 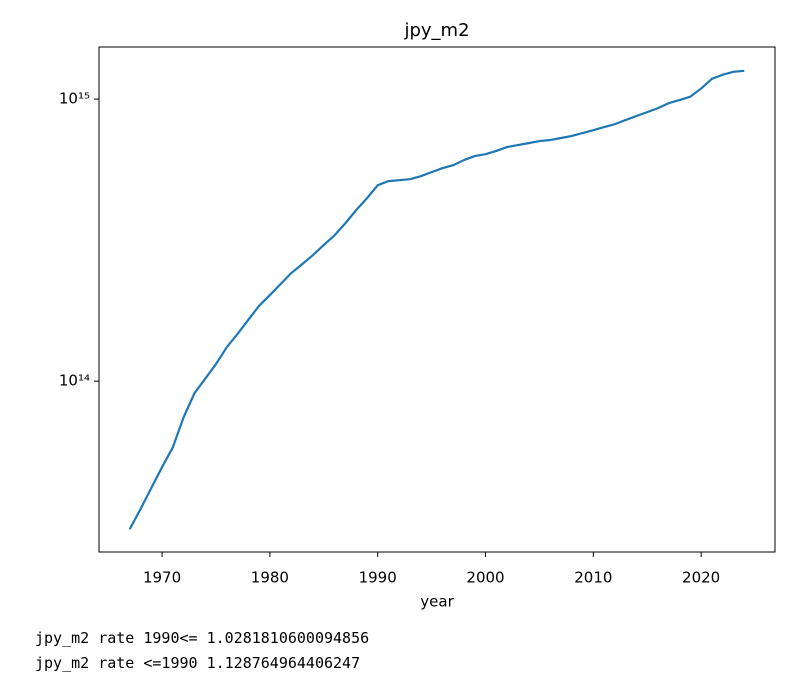 I want to click on x-tick-label: 2020, so click(x=701, y=578).